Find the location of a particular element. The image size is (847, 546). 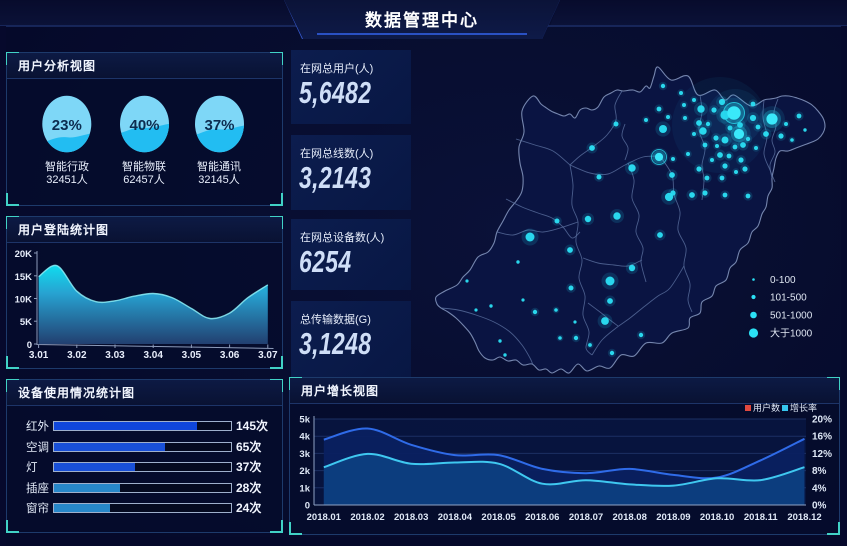

svg-text: 4% is located at coordinates (819, 488).